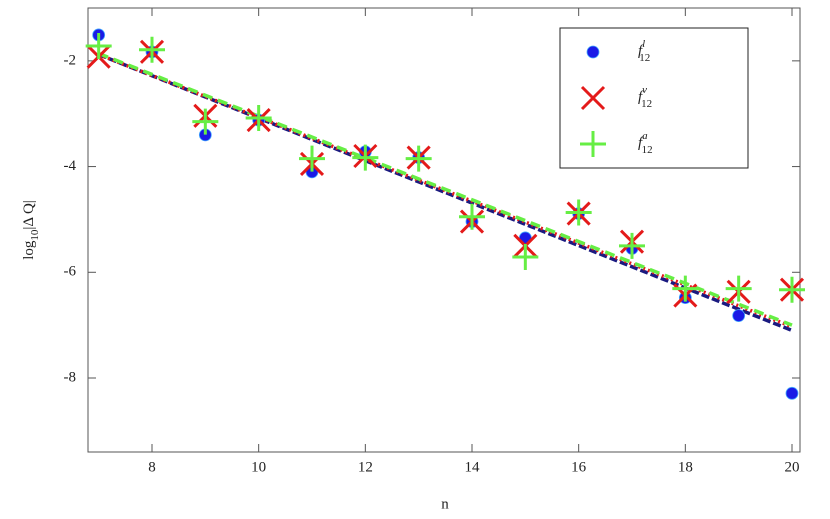  Describe the element at coordinates (645, 97) in the screenshot. I see `legend-label: fv 12` at that location.